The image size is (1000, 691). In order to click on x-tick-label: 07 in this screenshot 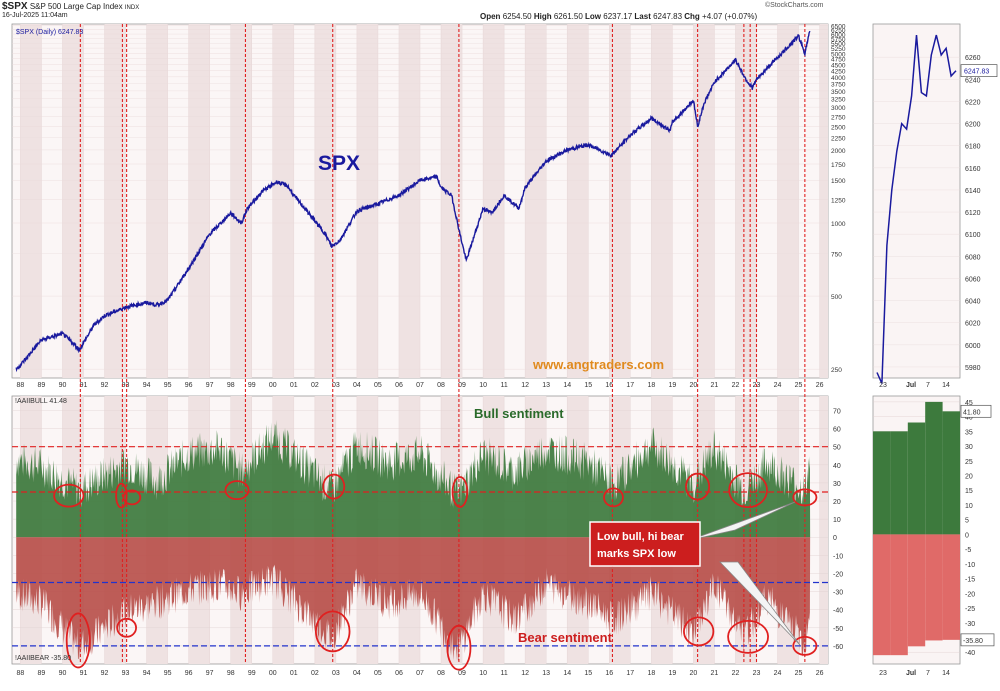, I will do `click(420, 385)`.